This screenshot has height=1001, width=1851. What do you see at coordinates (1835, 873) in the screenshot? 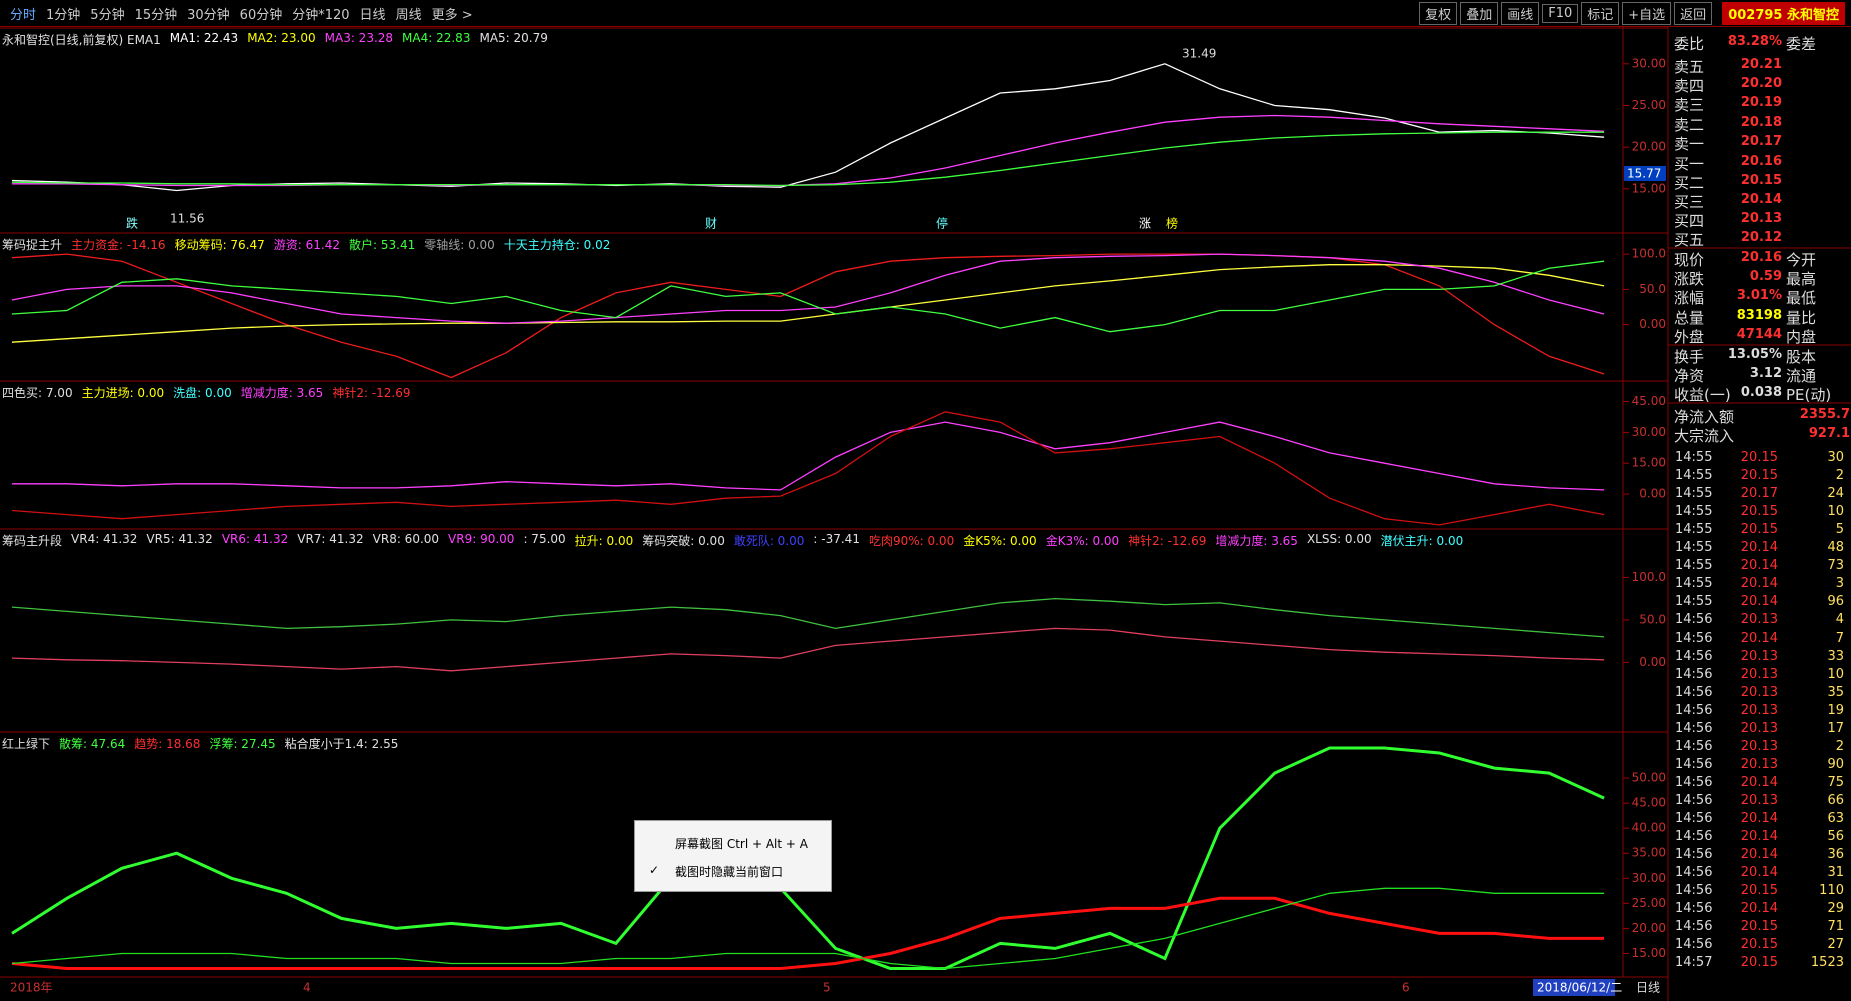
I see `trade-volume: 31` at bounding box center [1835, 873].